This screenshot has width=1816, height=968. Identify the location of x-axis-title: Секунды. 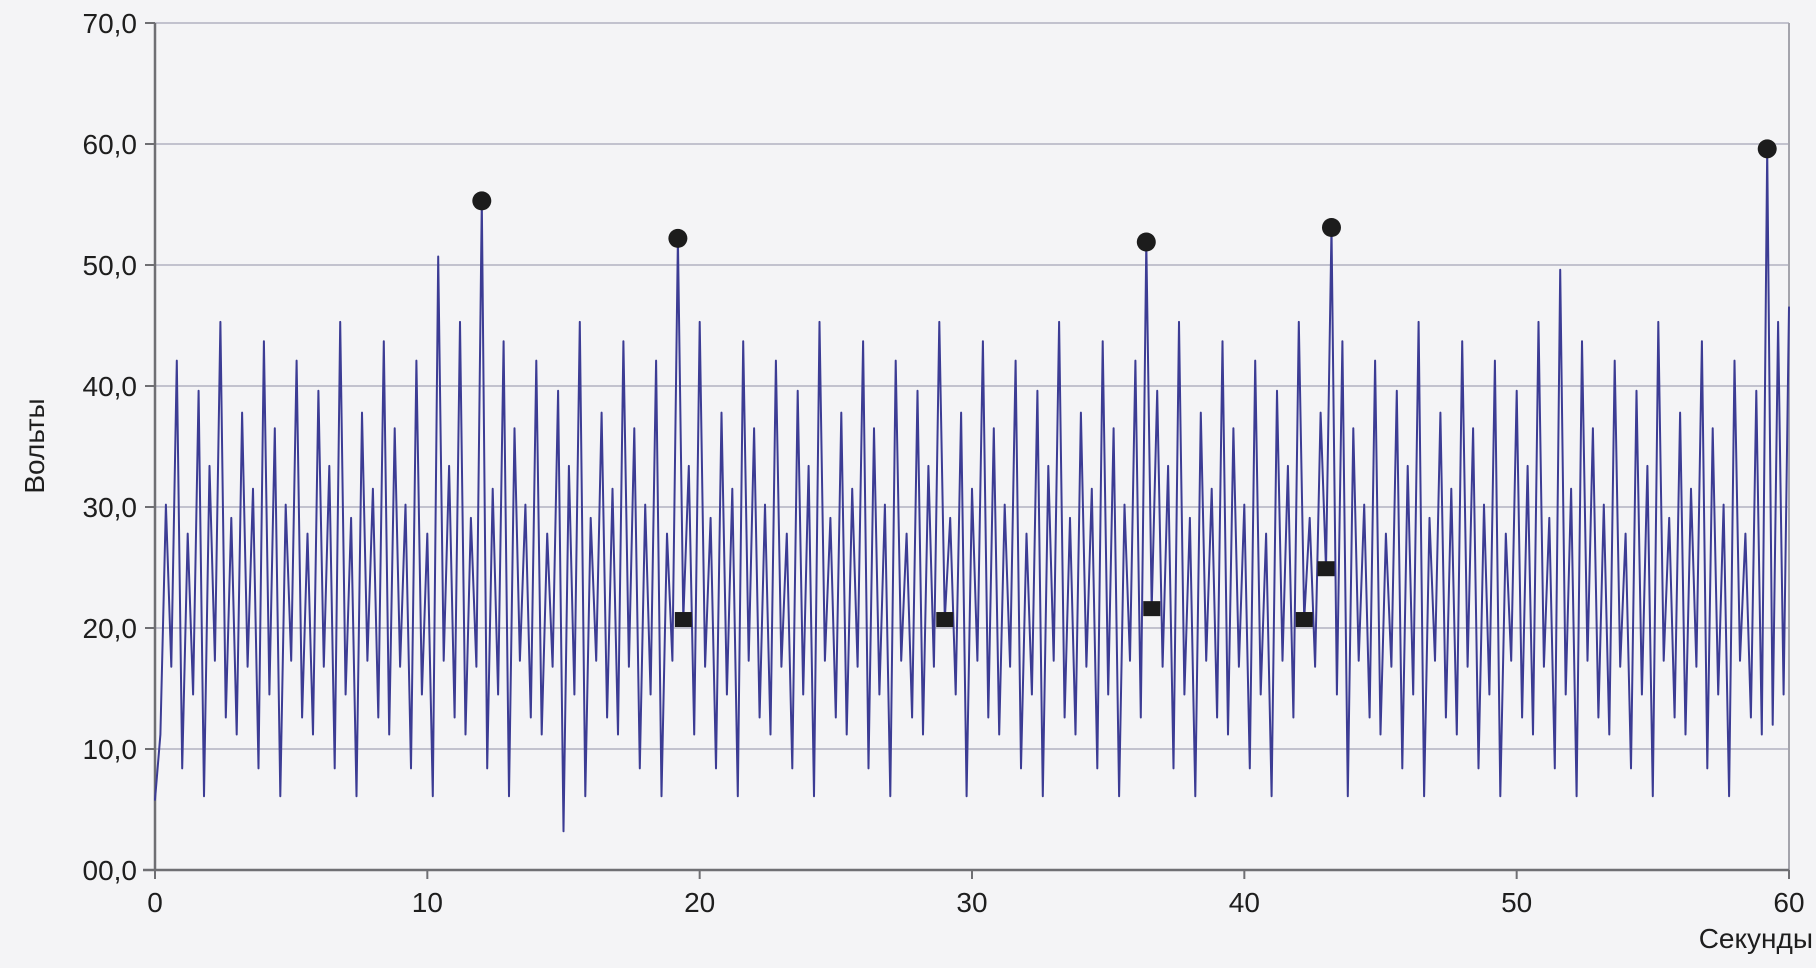
(1756, 938).